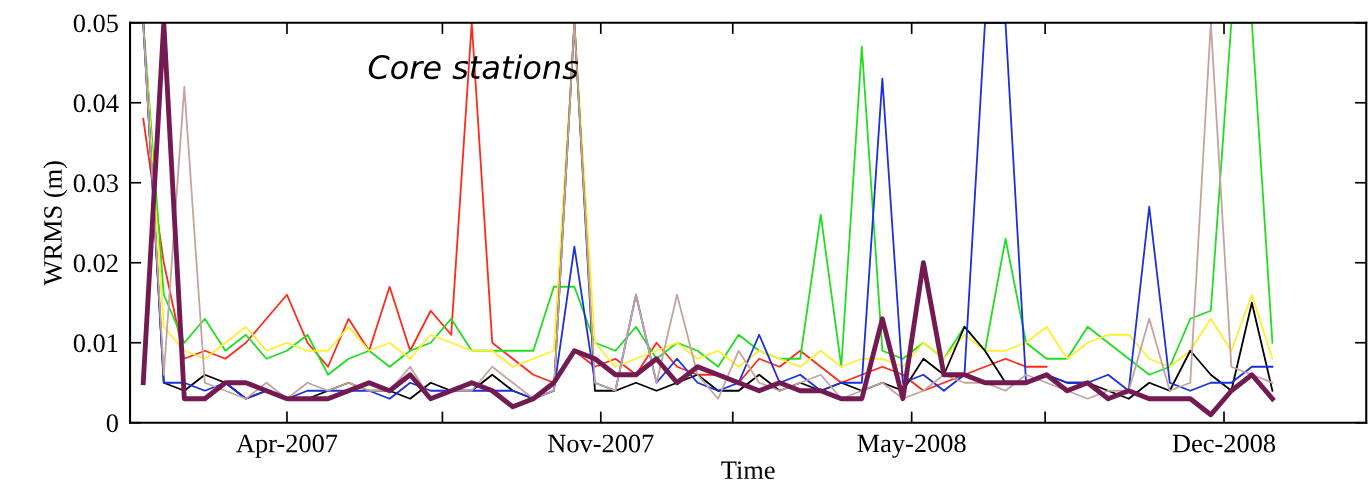 The image size is (1369, 495). What do you see at coordinates (748, 470) in the screenshot?
I see `x-axis-title: Time` at bounding box center [748, 470].